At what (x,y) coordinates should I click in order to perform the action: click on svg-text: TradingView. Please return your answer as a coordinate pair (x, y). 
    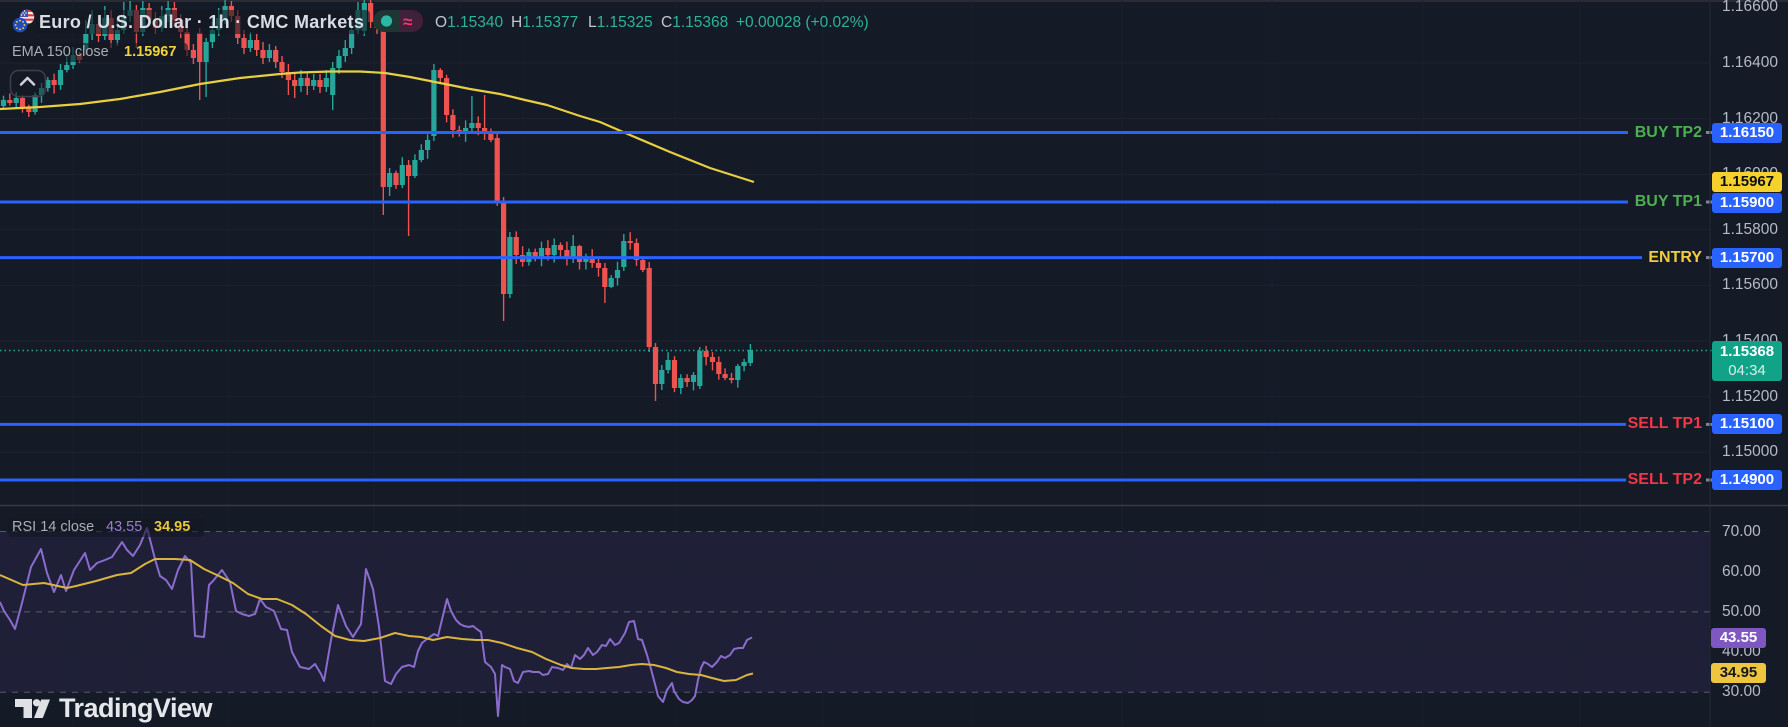
    Looking at the image, I should click on (136, 708).